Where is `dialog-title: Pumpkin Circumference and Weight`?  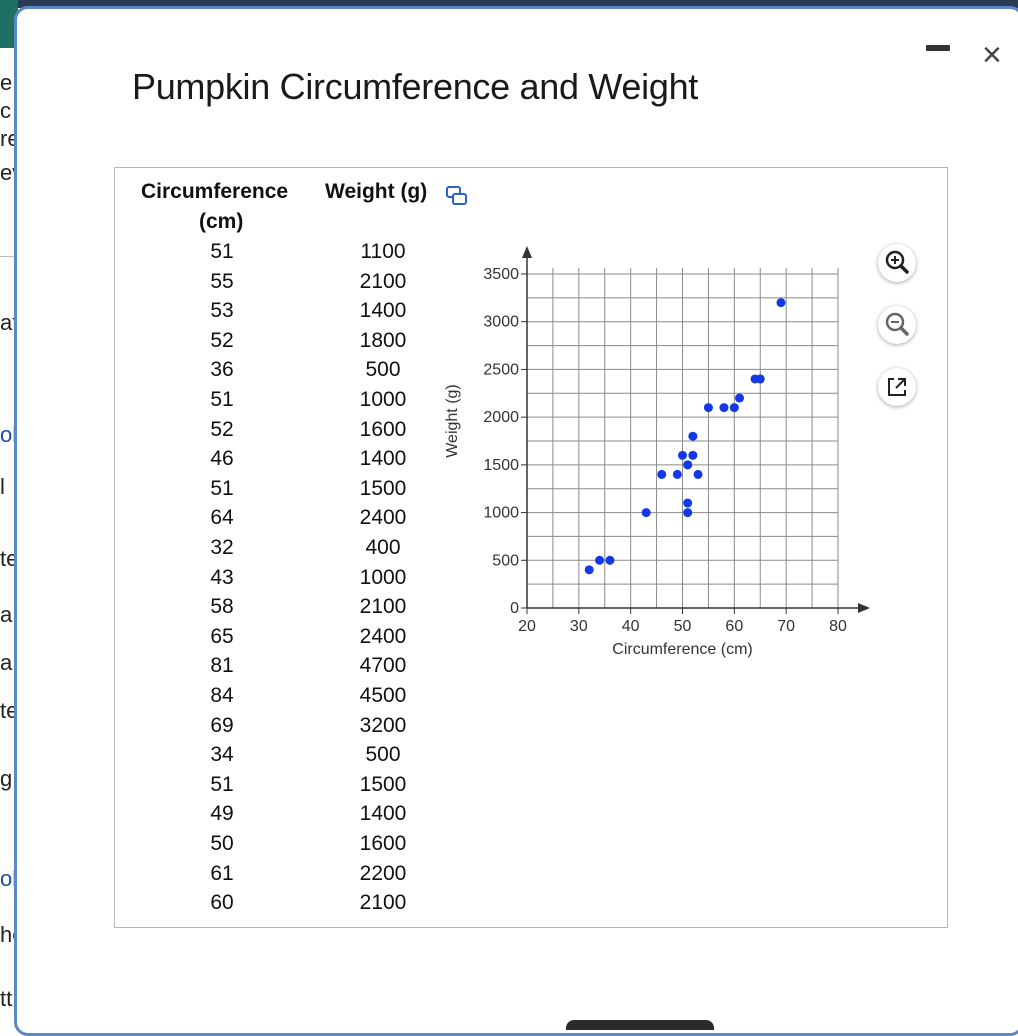 dialog-title: Pumpkin Circumference and Weight is located at coordinates (415, 86).